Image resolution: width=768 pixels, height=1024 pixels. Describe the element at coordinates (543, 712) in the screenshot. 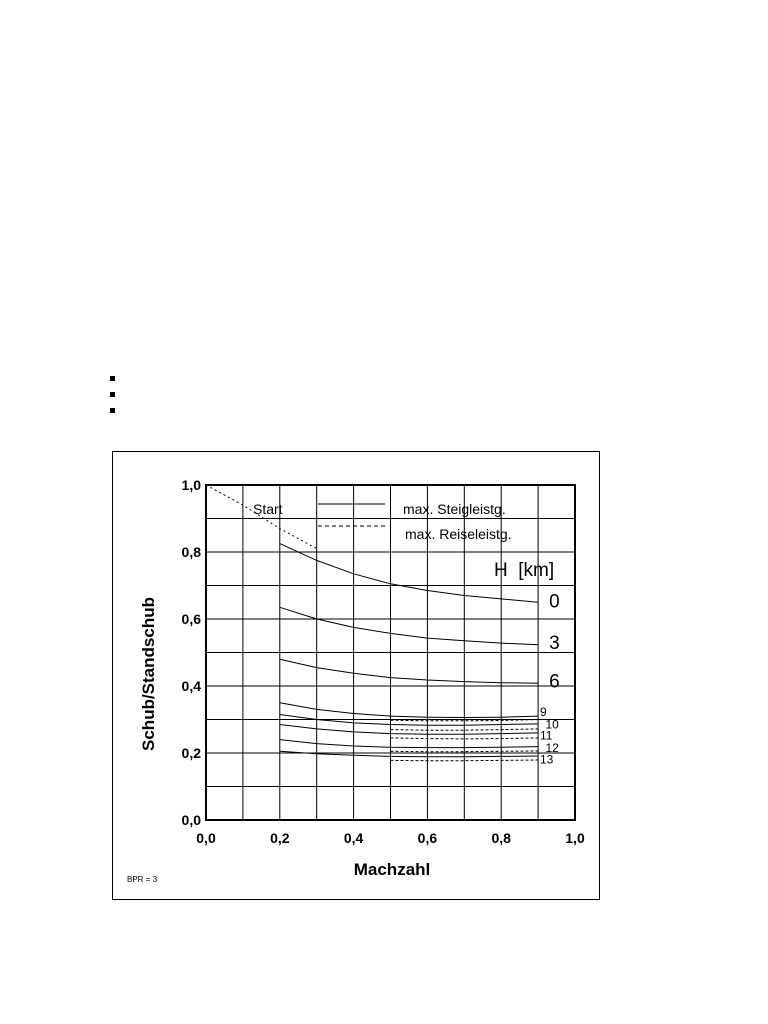

I see `curve-label-9: 9` at that location.